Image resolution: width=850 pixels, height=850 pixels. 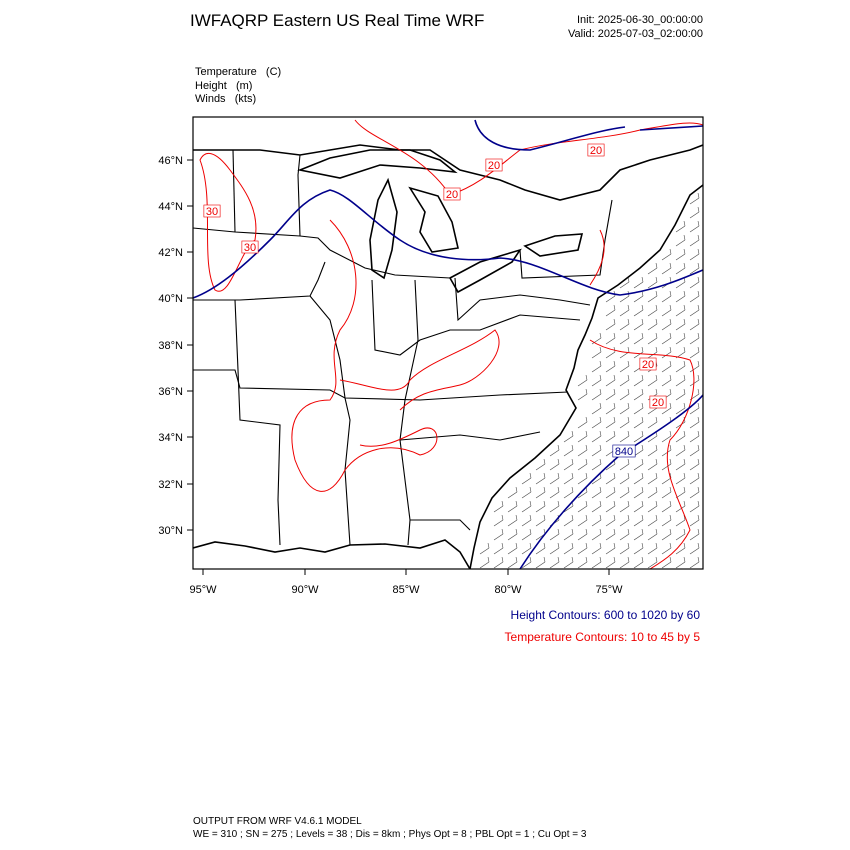 What do you see at coordinates (671, 128) in the screenshot?
I see `height-contour` at bounding box center [671, 128].